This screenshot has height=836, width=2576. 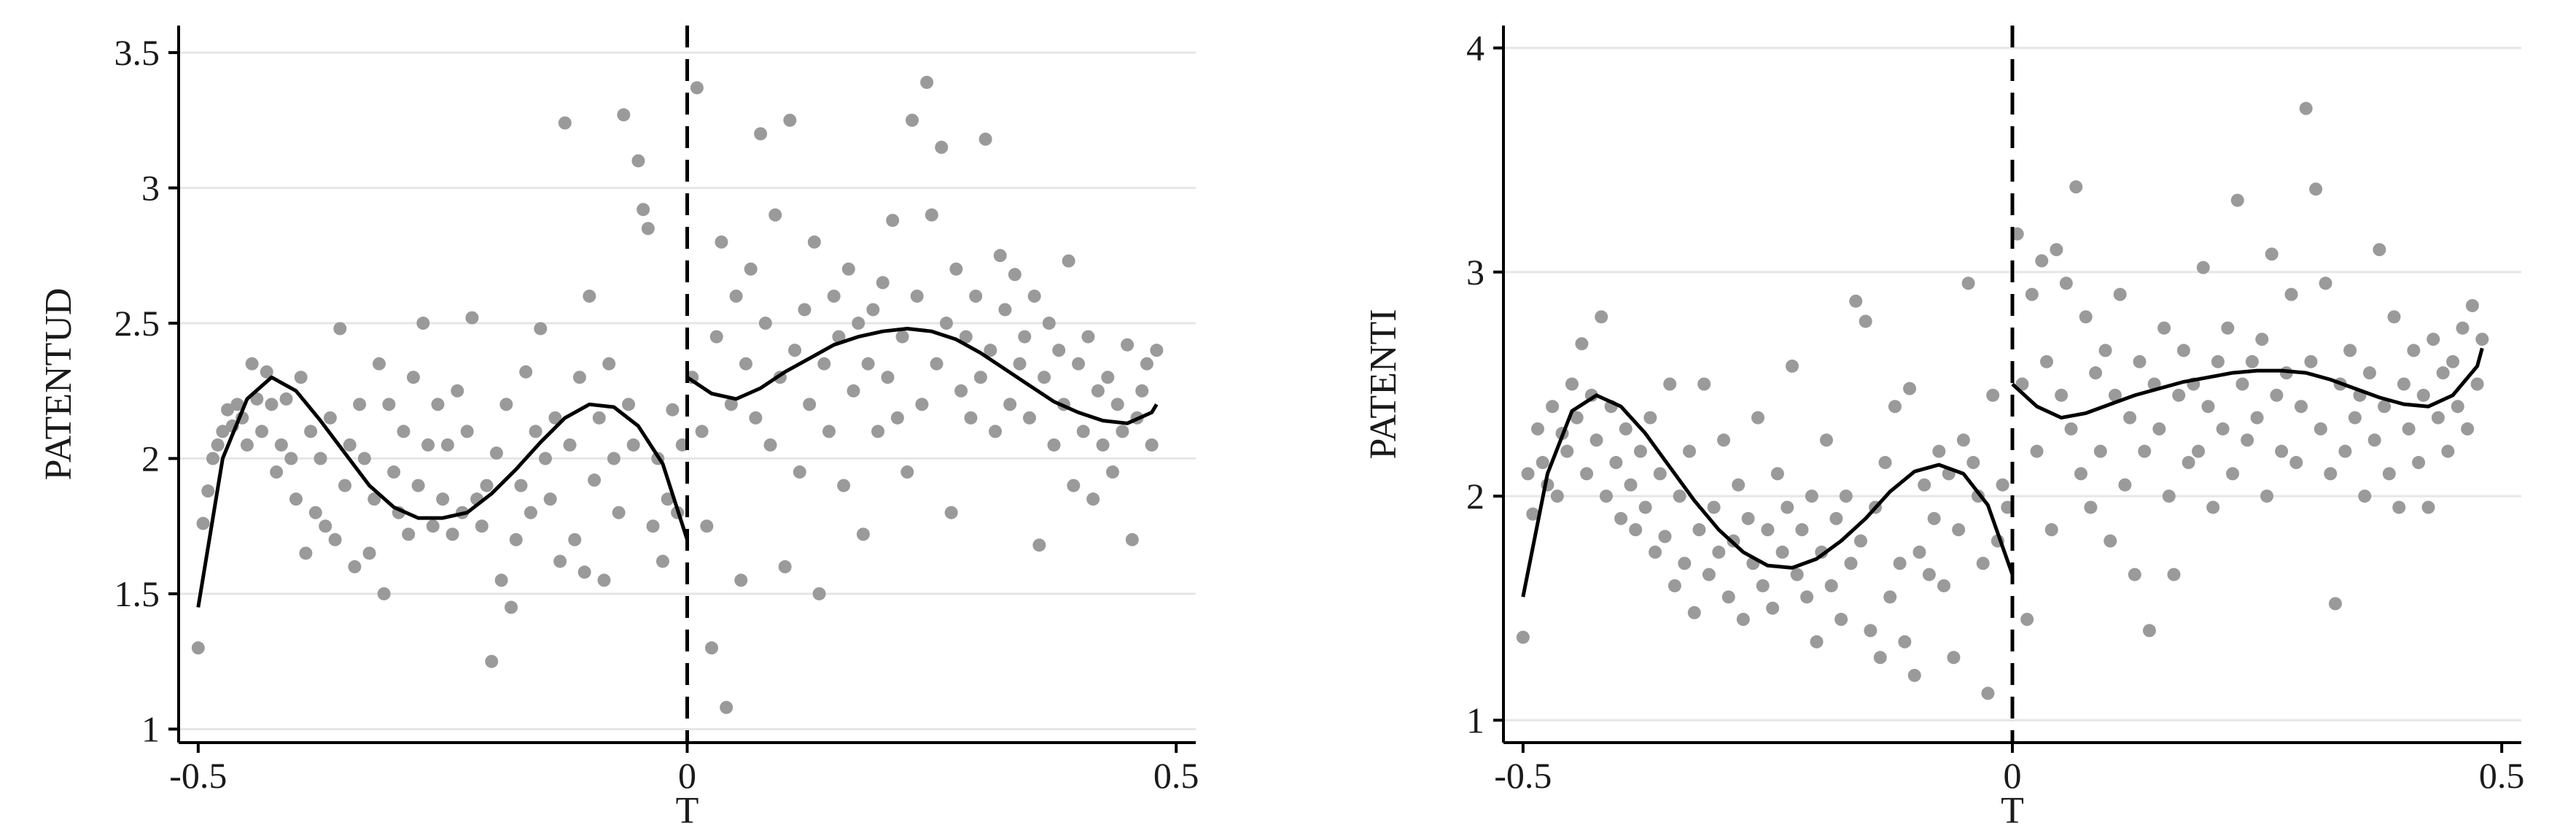 I want to click on y-tick-label-3: 4, so click(x=1475, y=49).